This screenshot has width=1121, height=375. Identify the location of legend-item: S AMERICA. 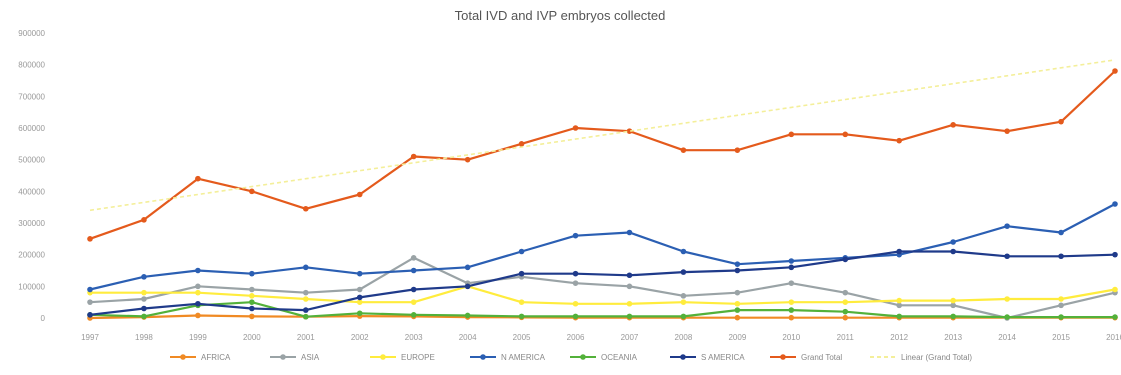
(707, 357).